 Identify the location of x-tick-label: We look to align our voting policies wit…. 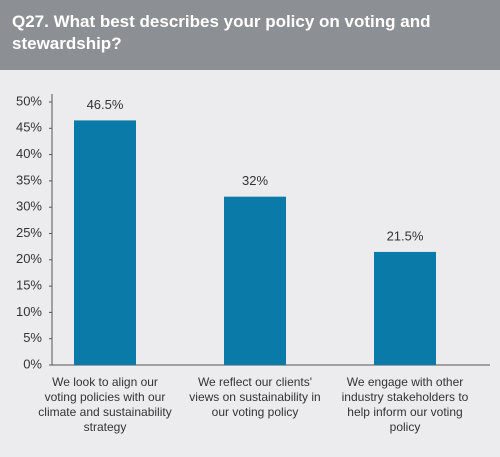
(105, 404).